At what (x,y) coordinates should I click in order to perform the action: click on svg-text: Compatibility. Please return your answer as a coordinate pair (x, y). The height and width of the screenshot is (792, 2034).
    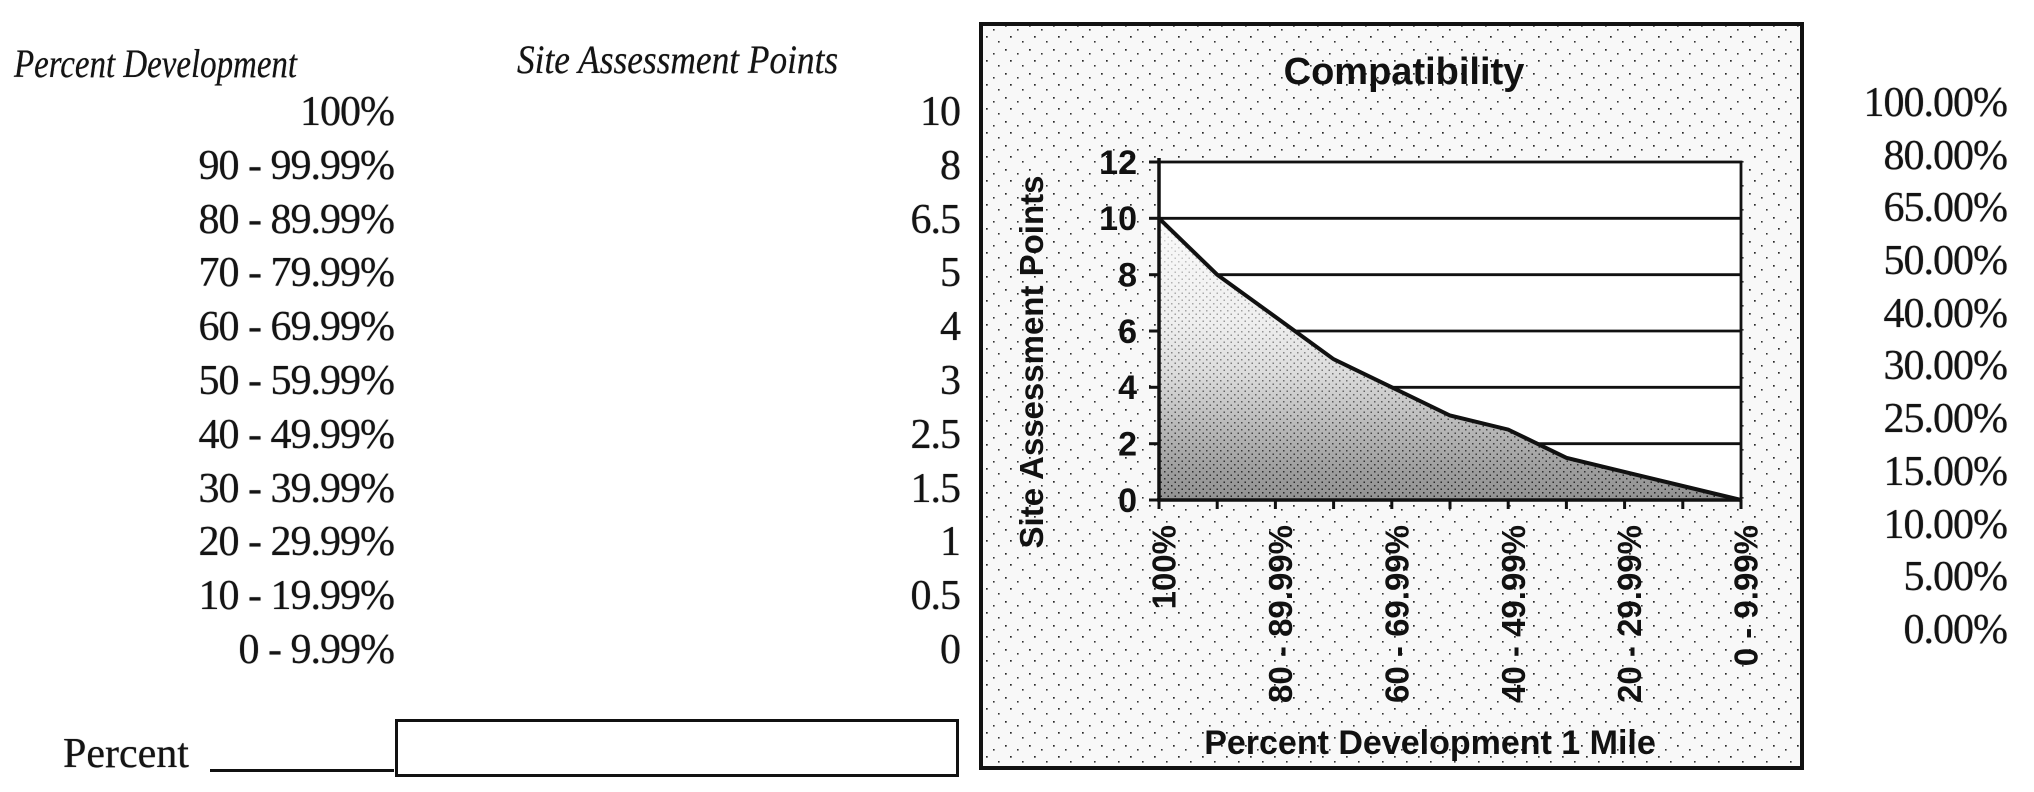
    Looking at the image, I should click on (1404, 72).